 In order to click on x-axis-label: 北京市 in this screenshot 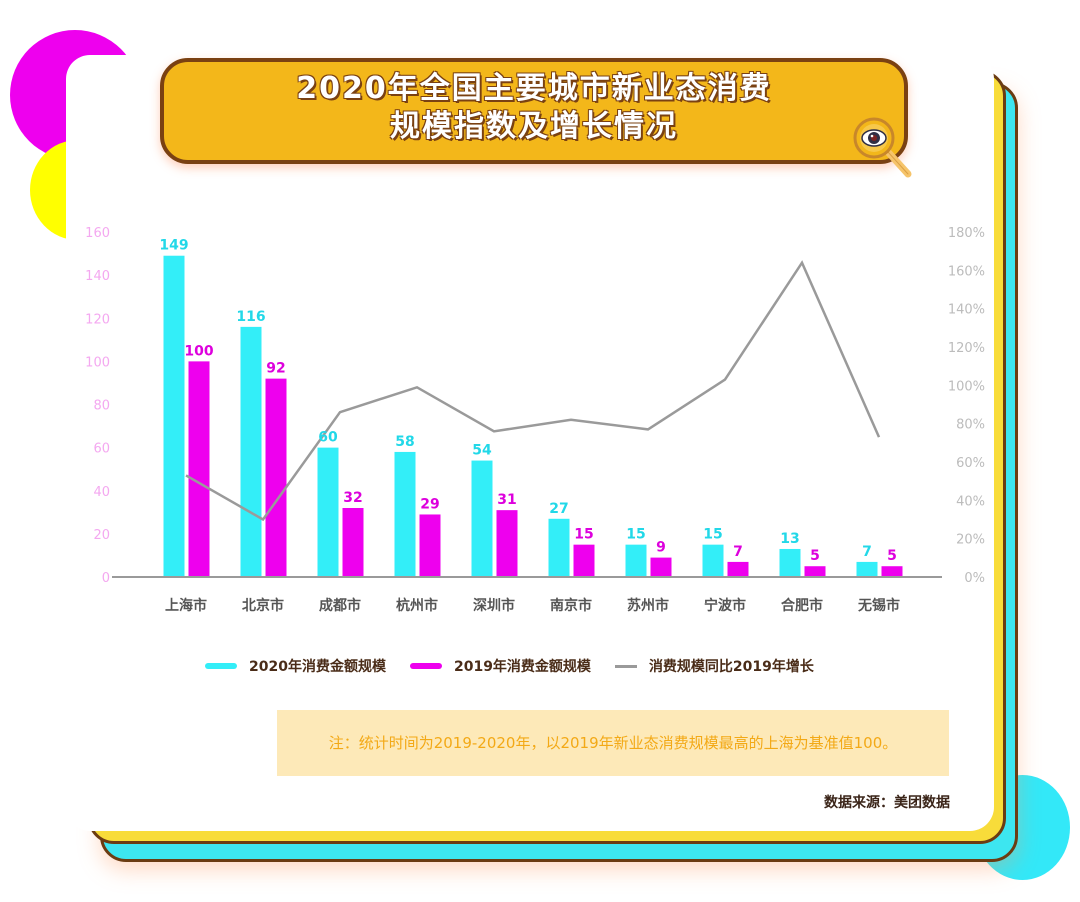, I will do `click(263, 605)`.